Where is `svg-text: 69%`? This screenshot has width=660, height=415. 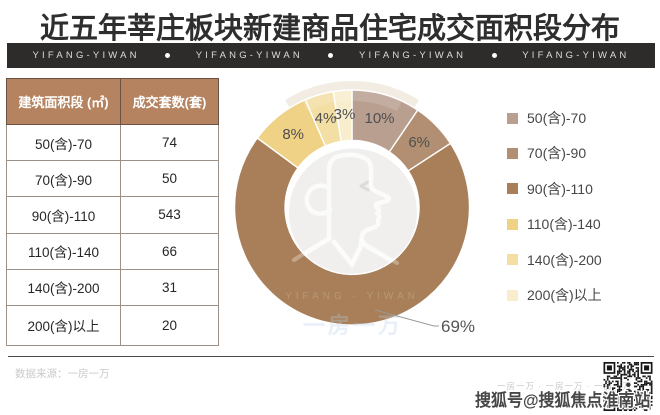 svg-text: 69% is located at coordinates (458, 326).